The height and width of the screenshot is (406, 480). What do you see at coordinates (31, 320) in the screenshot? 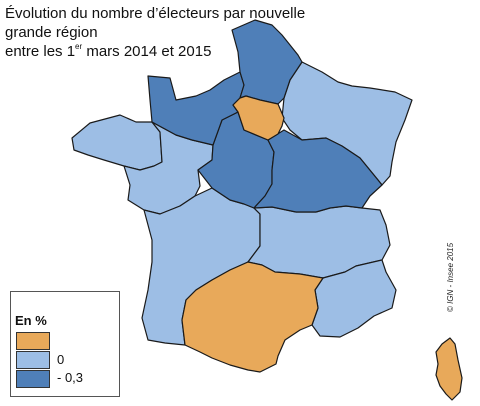
I see `legend-title: En %` at bounding box center [31, 320].